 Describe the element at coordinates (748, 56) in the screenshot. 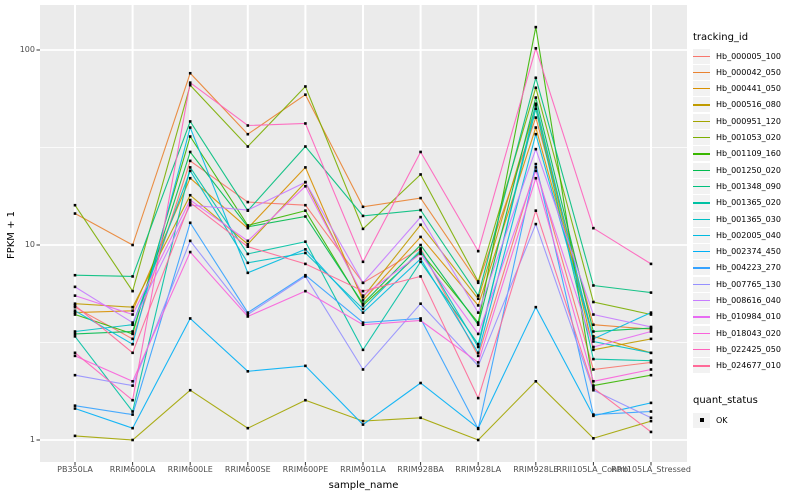

I see `legend-item-label: Hb_000005_100` at that location.